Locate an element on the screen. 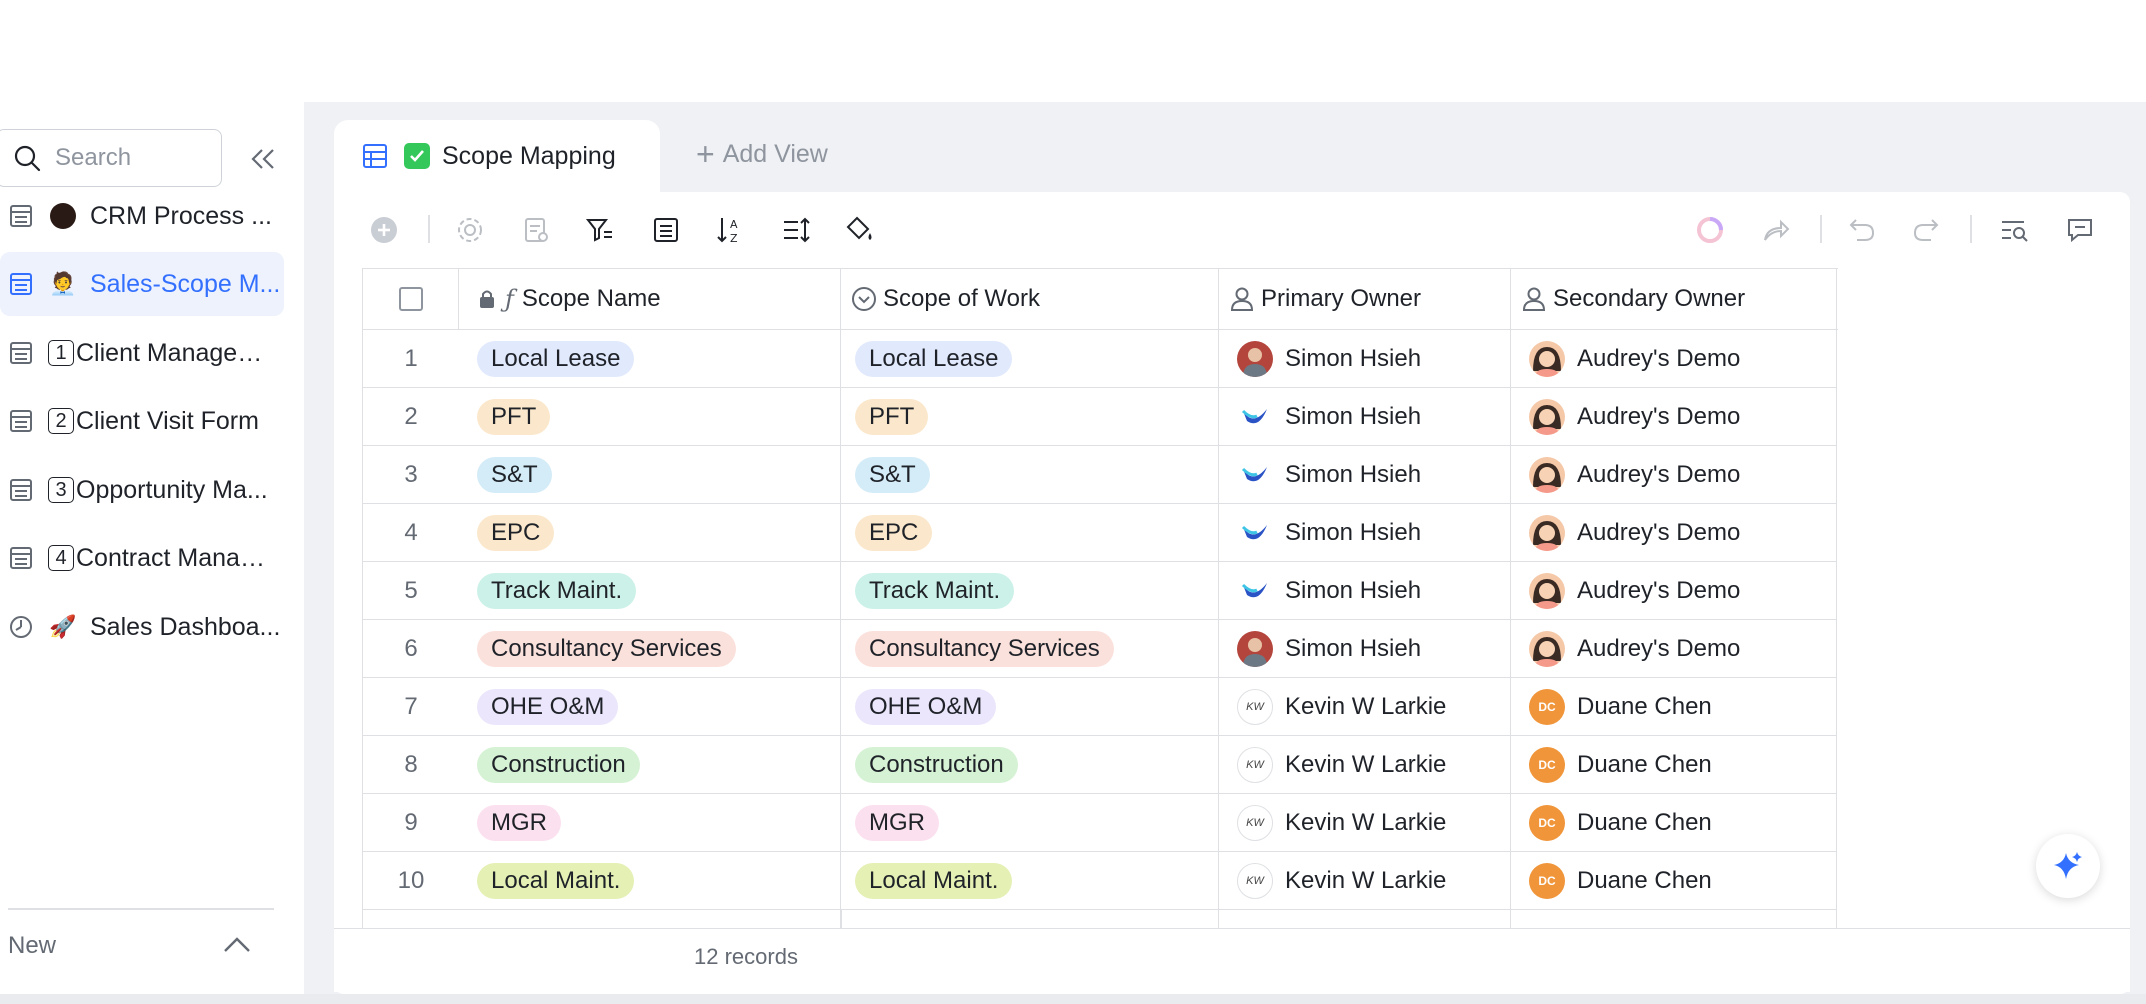  ai-assistant-button is located at coordinates (2068, 866).